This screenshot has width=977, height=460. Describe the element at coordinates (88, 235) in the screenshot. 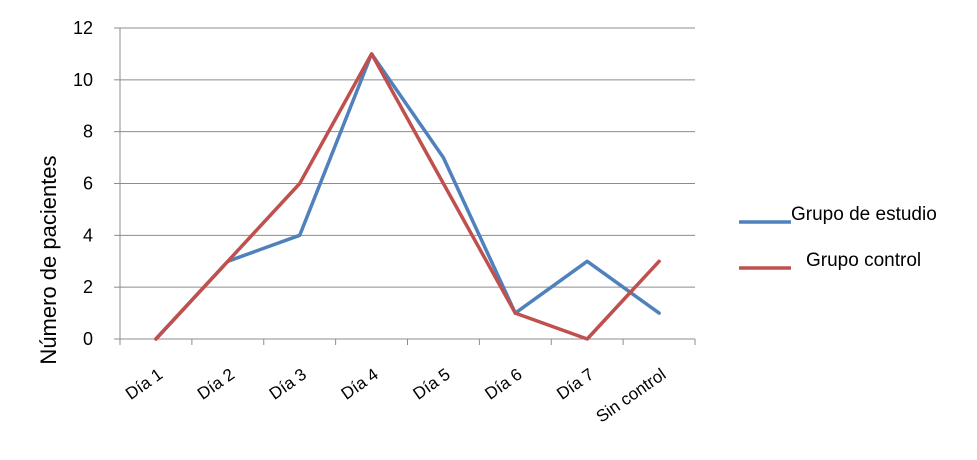

I see `y-tick-label: 4` at that location.